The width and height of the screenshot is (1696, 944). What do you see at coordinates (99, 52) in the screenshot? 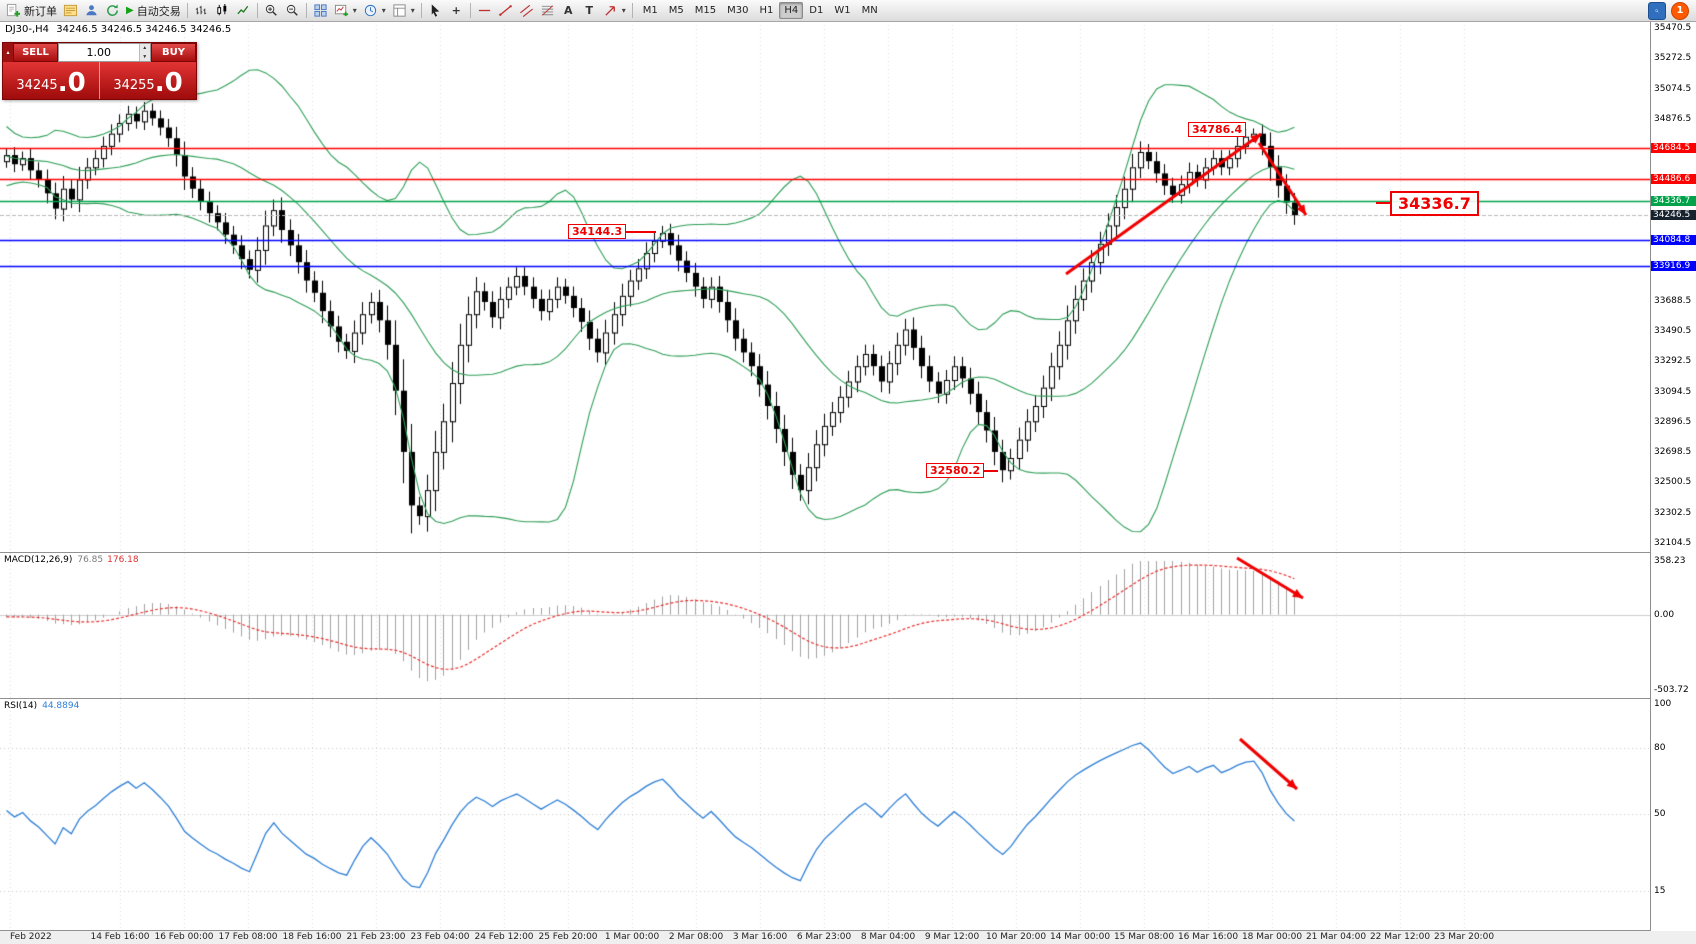
I see `volume-input` at bounding box center [99, 52].